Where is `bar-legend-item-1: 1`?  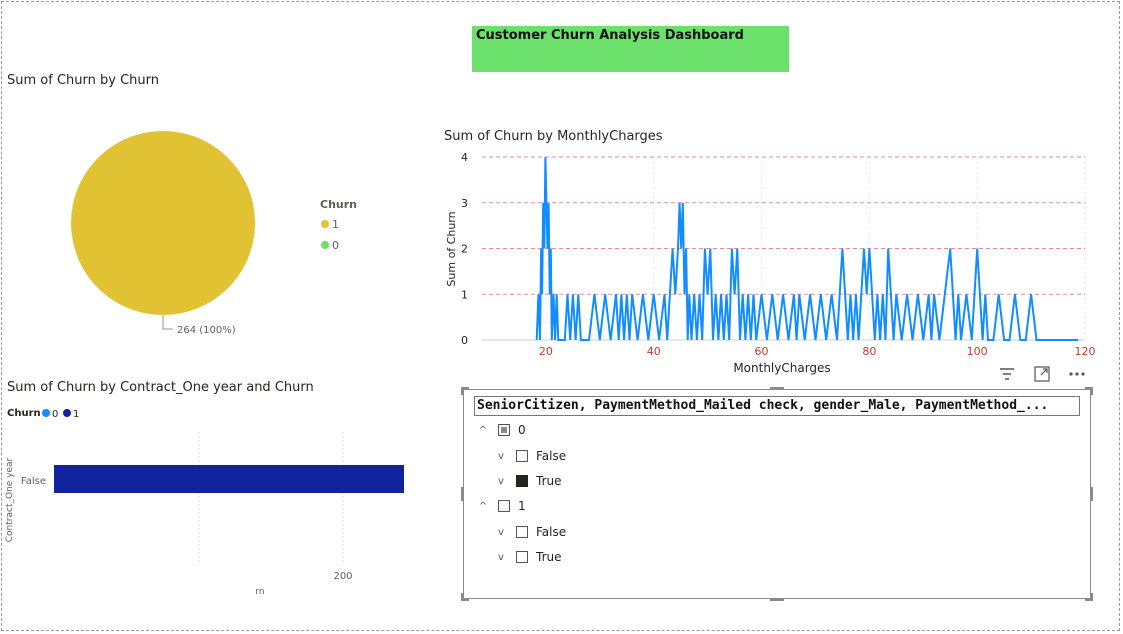 bar-legend-item-1: 1 is located at coordinates (71, 414).